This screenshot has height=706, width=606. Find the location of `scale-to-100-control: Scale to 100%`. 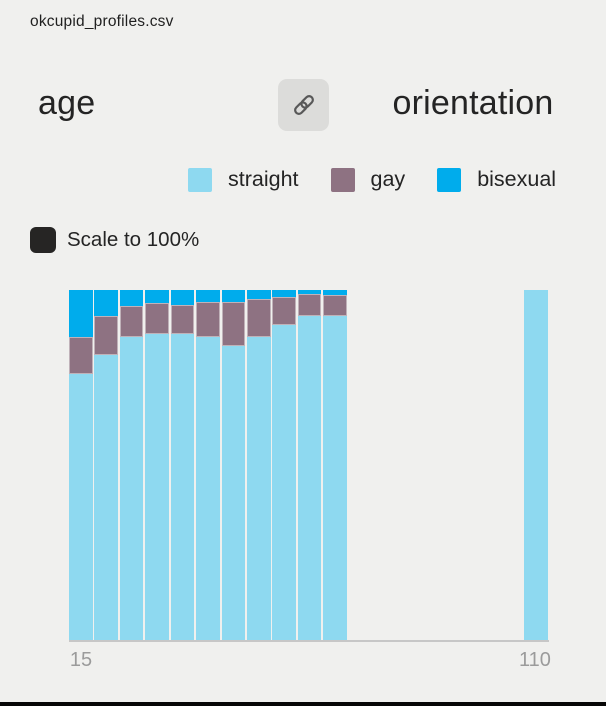

scale-to-100-control: Scale to 100% is located at coordinates (114, 240).